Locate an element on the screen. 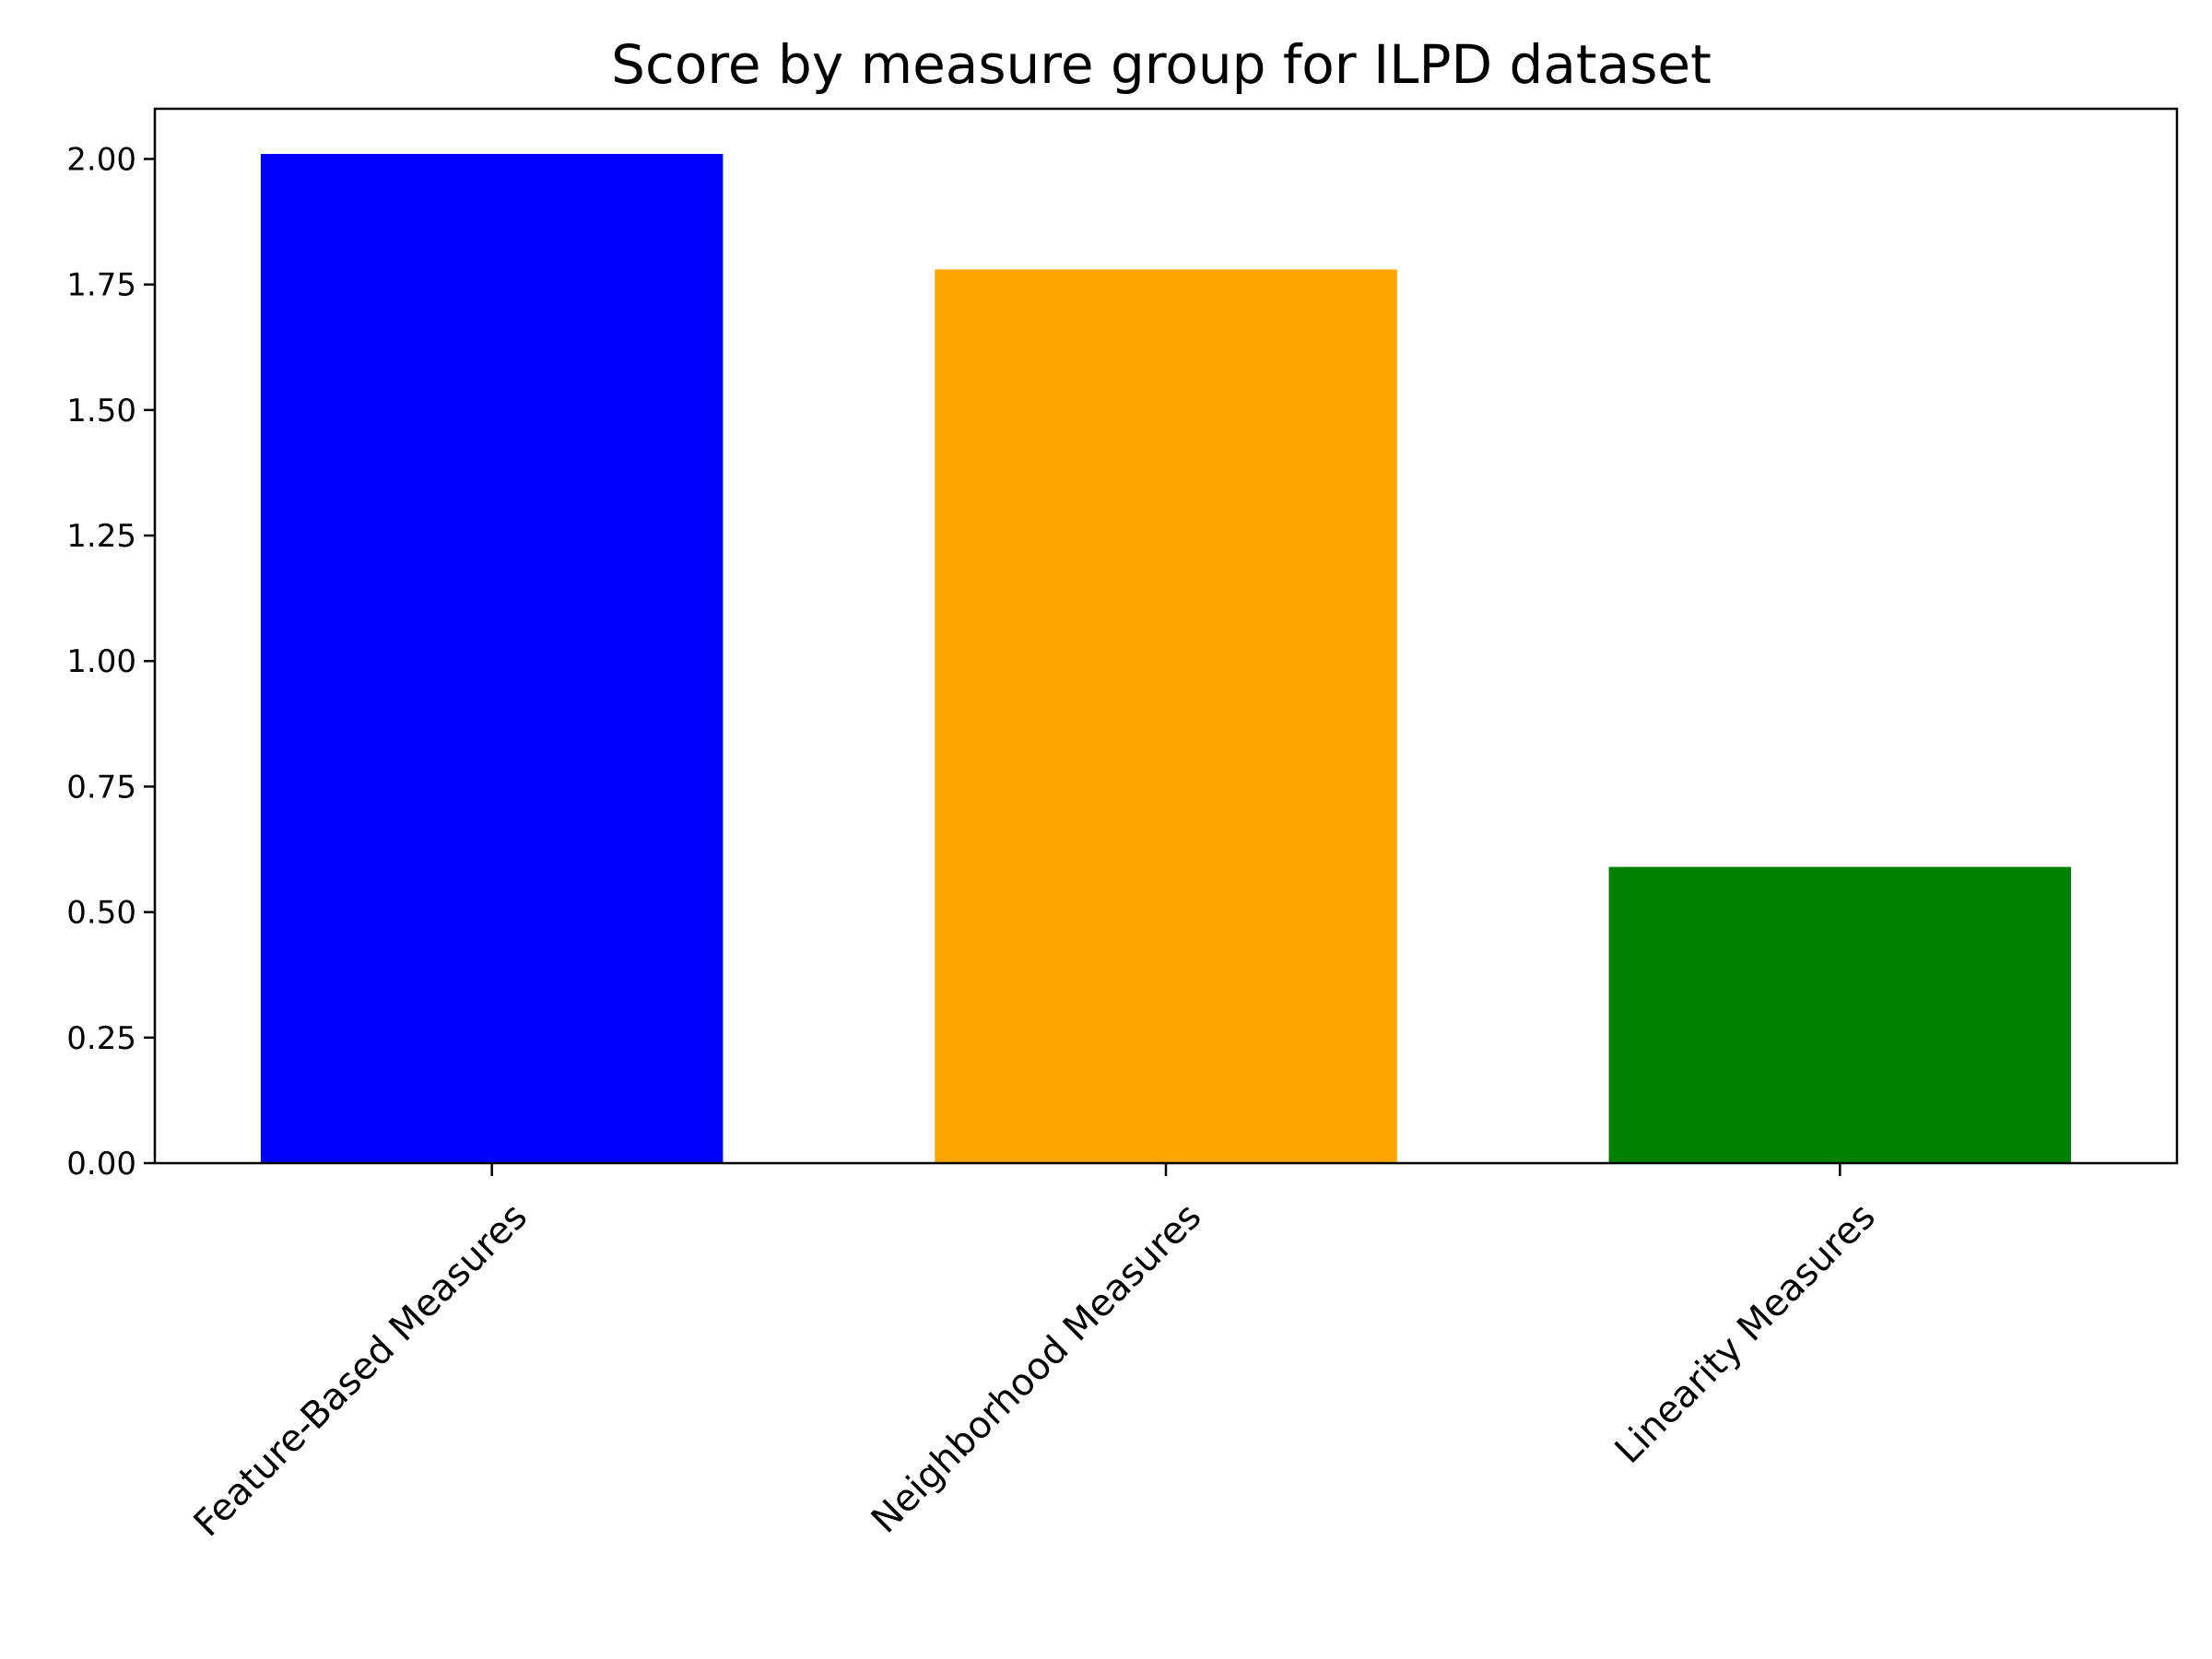 This screenshot has height=1659, width=2212. y-tick-label: 2.00 is located at coordinates (101, 159).